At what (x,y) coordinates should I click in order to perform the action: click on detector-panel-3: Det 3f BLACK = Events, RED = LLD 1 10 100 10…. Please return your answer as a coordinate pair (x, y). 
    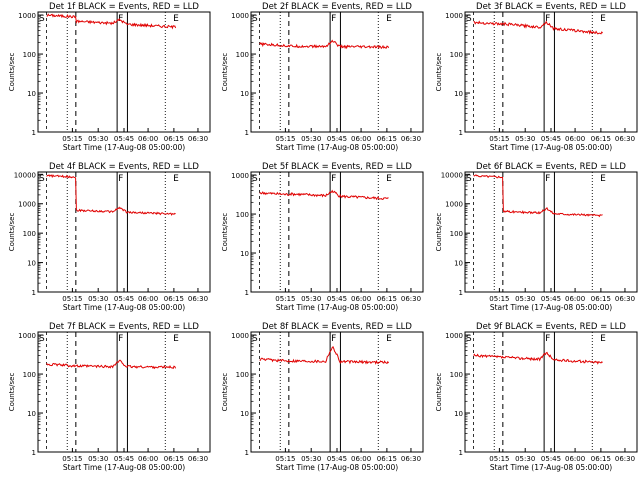
    Looking at the image, I should click on (536, 77).